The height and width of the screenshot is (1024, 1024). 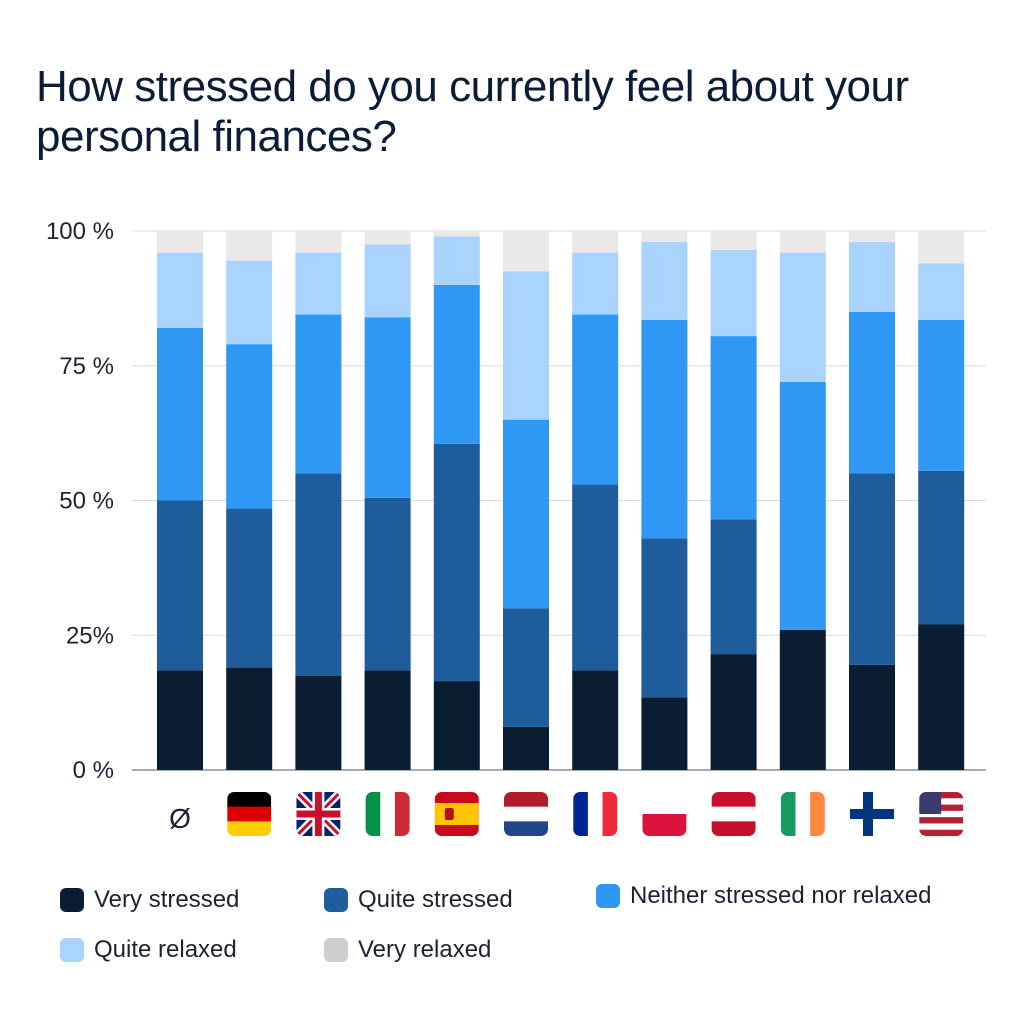 I want to click on flag-ie-icon, so click(x=802, y=814).